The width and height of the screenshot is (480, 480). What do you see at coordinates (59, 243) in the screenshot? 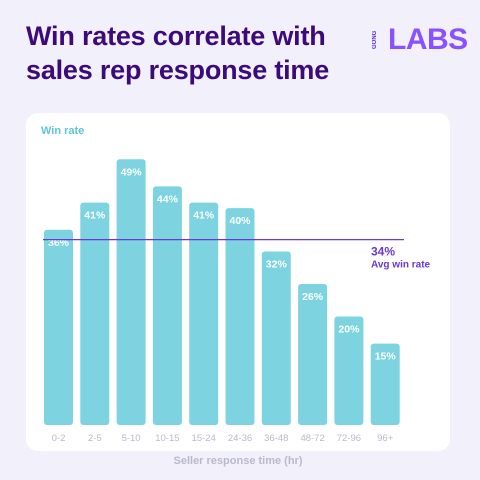
I see `bar-value-label: 36%` at bounding box center [59, 243].